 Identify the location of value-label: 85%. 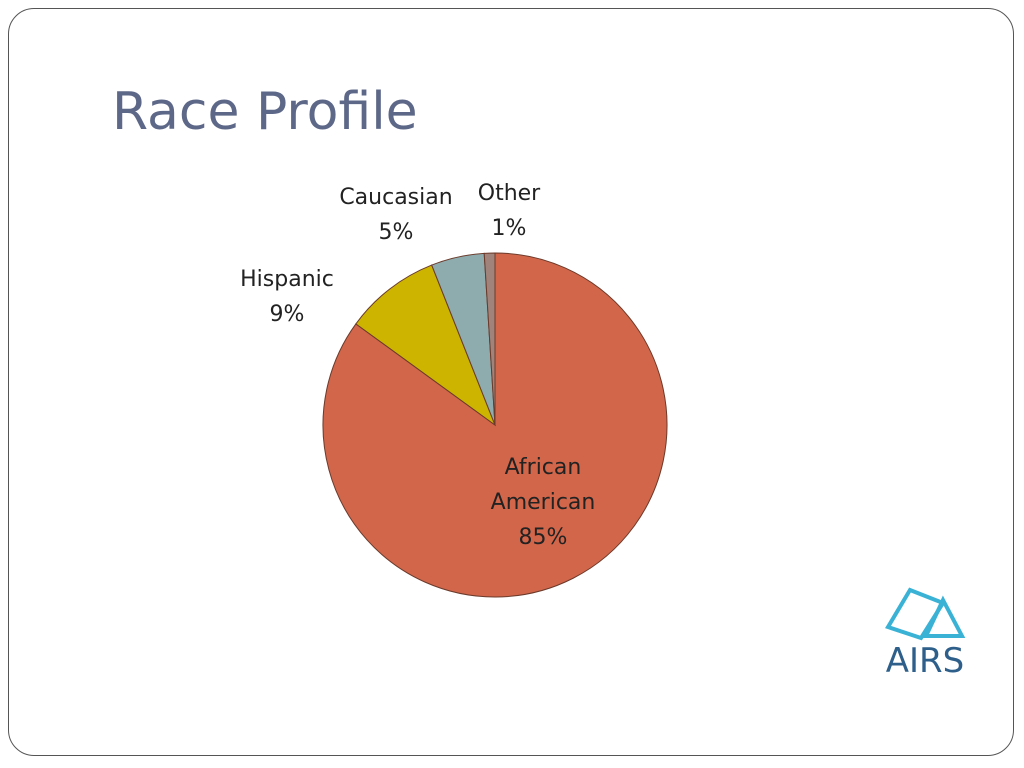
(543, 537).